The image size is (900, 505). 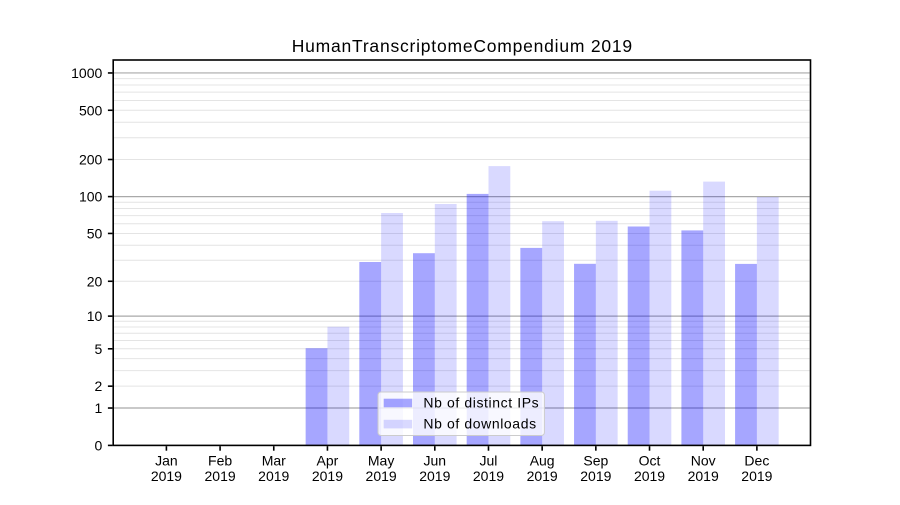 I want to click on svg-text: Sep, so click(x=595, y=461).